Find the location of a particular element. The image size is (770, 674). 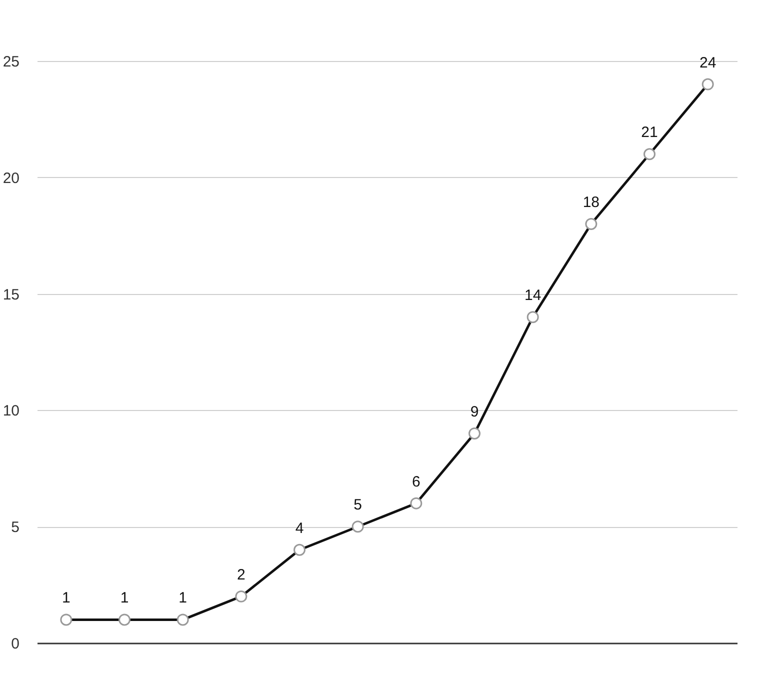

y-tick-label: 20 is located at coordinates (11, 178).